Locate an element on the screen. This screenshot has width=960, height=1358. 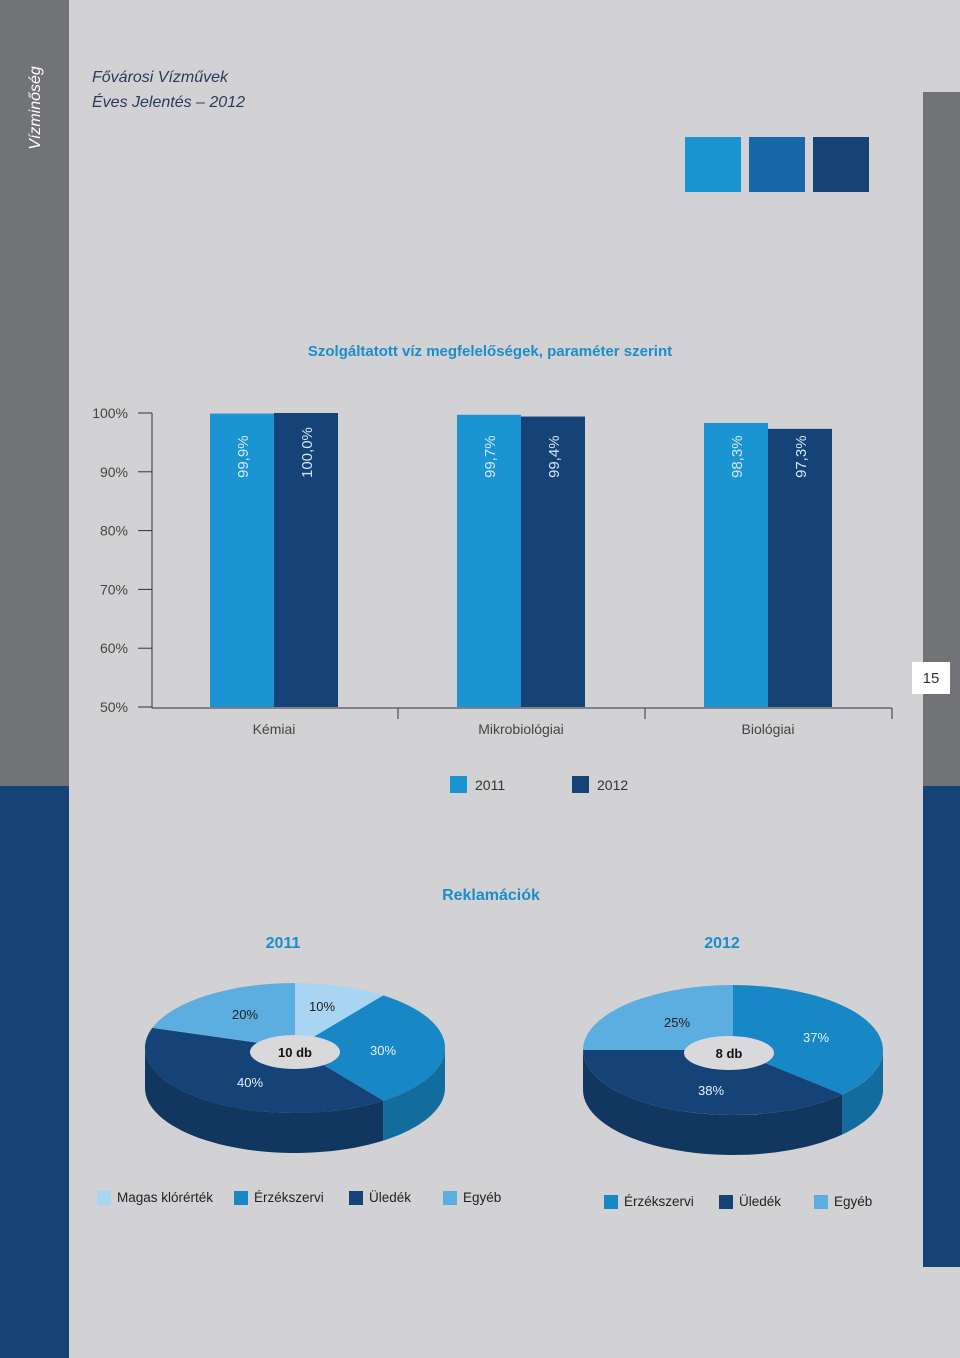
bar-value-label: 99,4% is located at coordinates (554, 456).